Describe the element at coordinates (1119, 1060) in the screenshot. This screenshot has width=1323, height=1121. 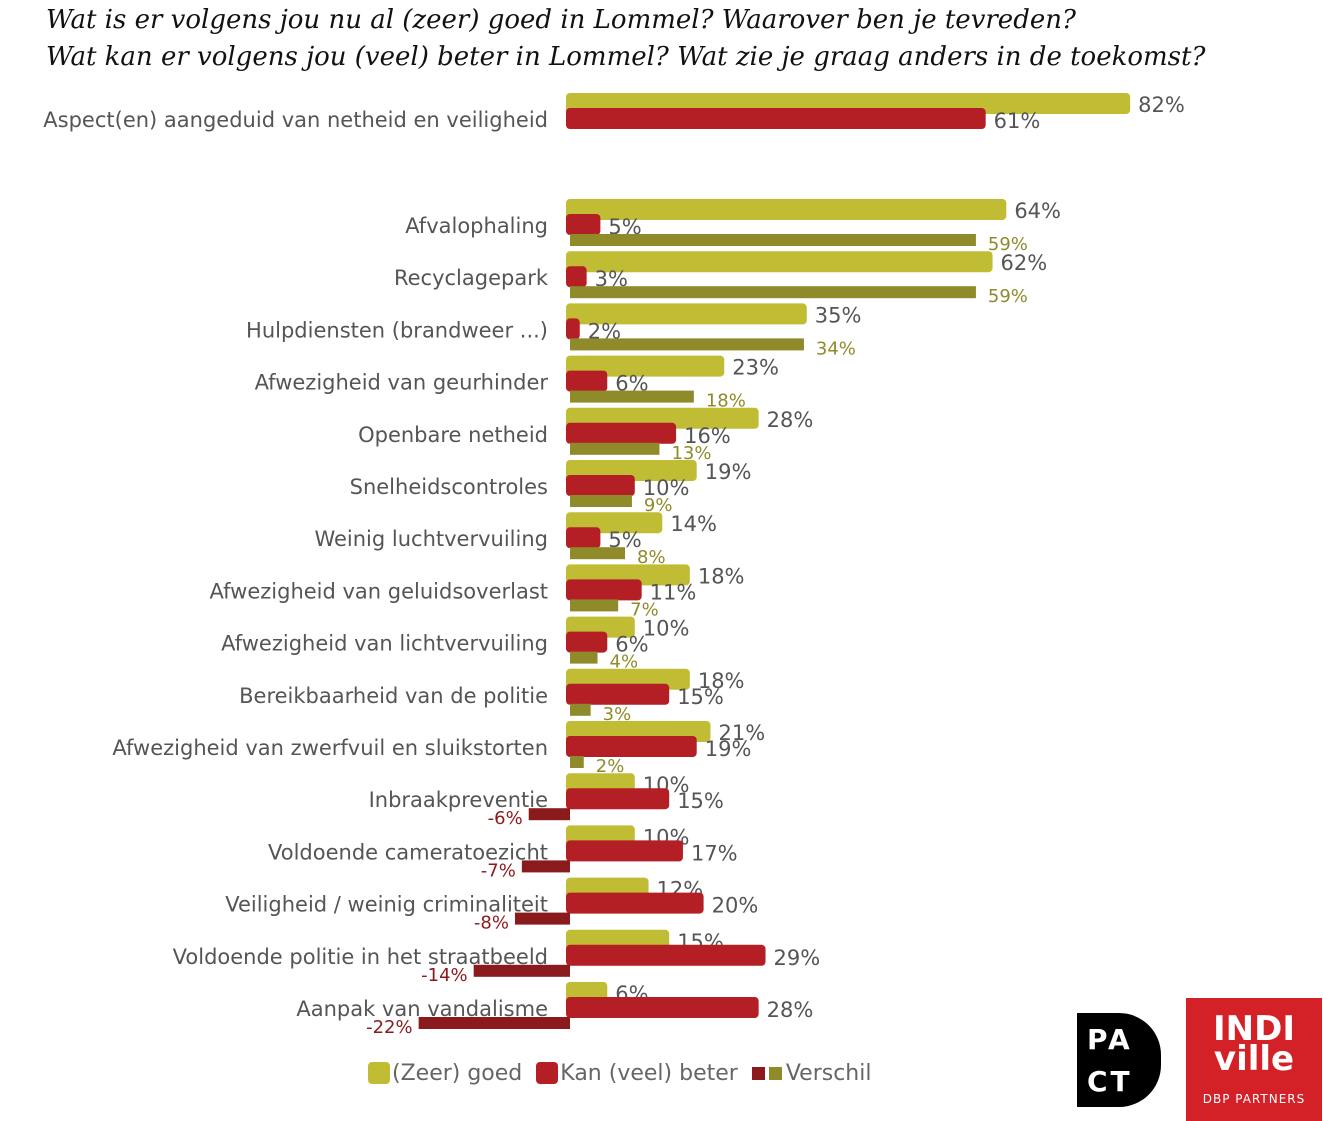
I see `pact-logo: PA CT` at that location.